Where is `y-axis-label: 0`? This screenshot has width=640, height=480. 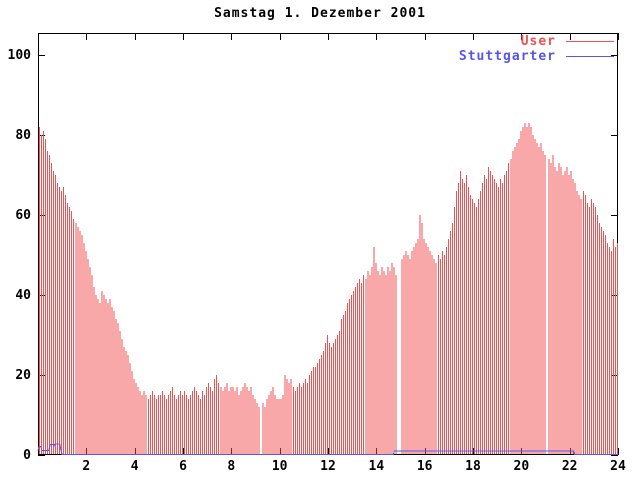
y-axis-label: 0 is located at coordinates (27, 455).